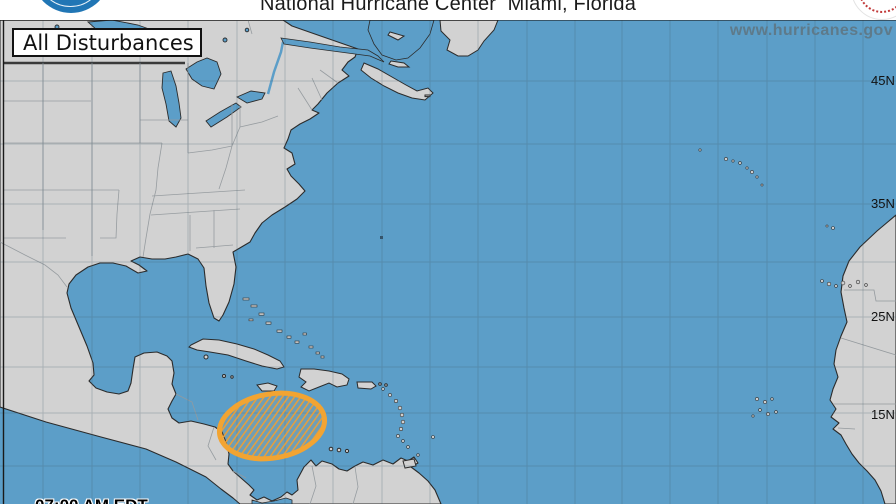  Describe the element at coordinates (877, 6) in the screenshot. I see `nws-logo-ring` at that location.